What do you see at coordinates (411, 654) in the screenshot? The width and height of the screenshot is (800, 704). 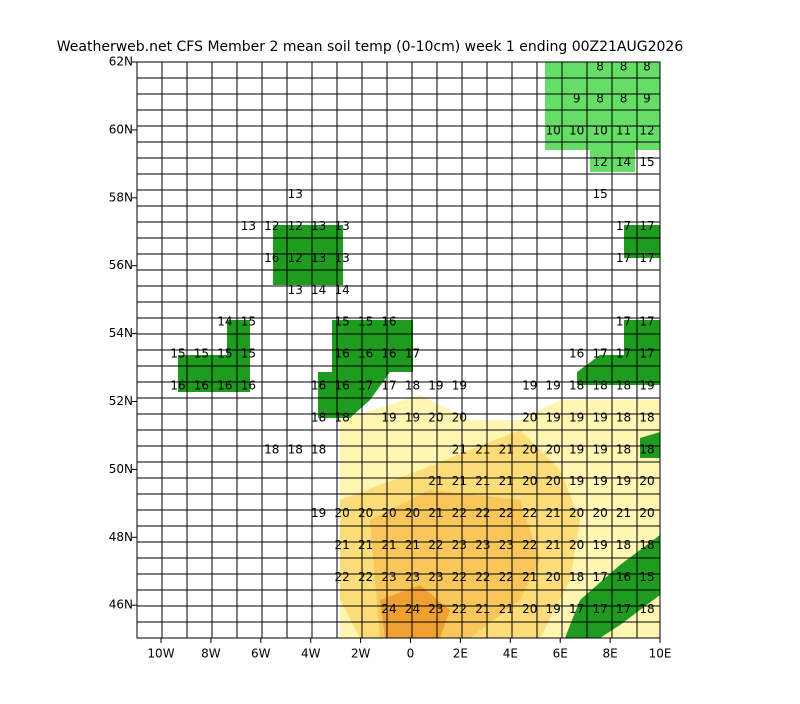 I see `x-tick-label: 0` at bounding box center [411, 654].